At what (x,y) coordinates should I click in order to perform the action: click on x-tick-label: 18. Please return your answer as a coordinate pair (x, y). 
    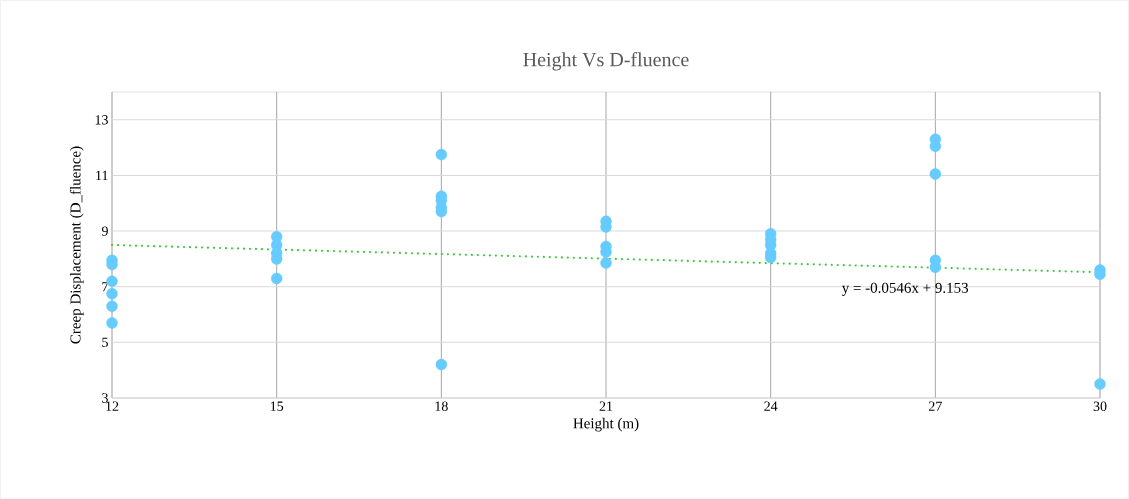
    Looking at the image, I should click on (441, 406).